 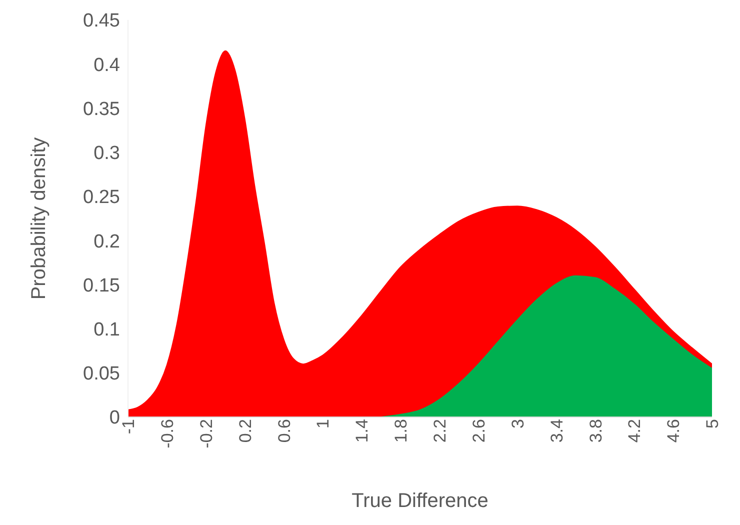 I want to click on x-tick-label: 1.4, so click(x=362, y=431).